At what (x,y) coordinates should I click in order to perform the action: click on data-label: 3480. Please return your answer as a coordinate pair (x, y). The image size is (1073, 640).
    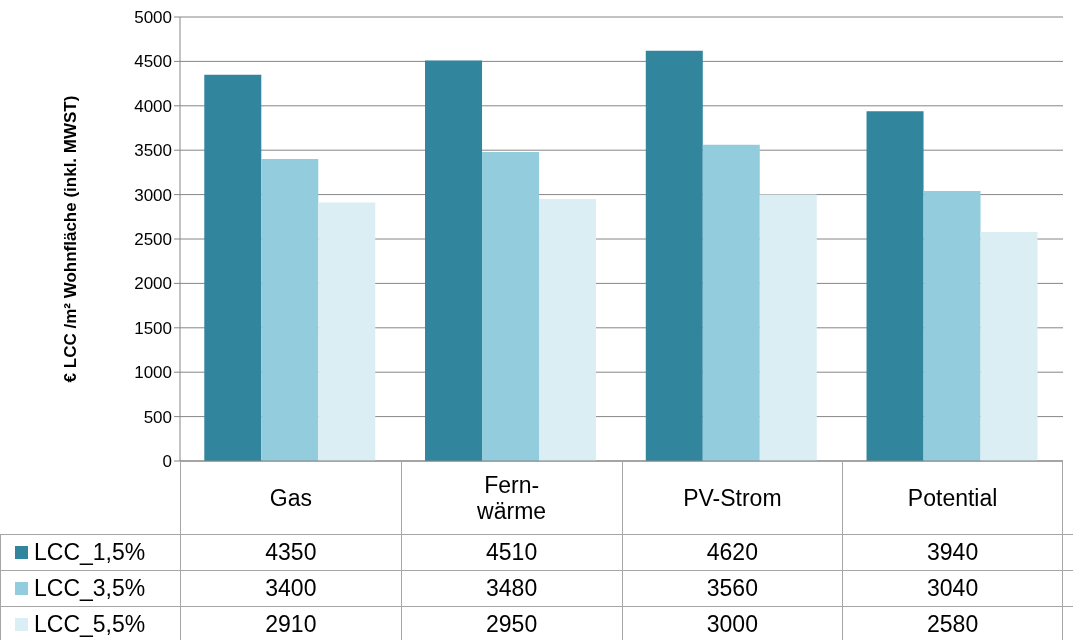
    Looking at the image, I should click on (511, 588).